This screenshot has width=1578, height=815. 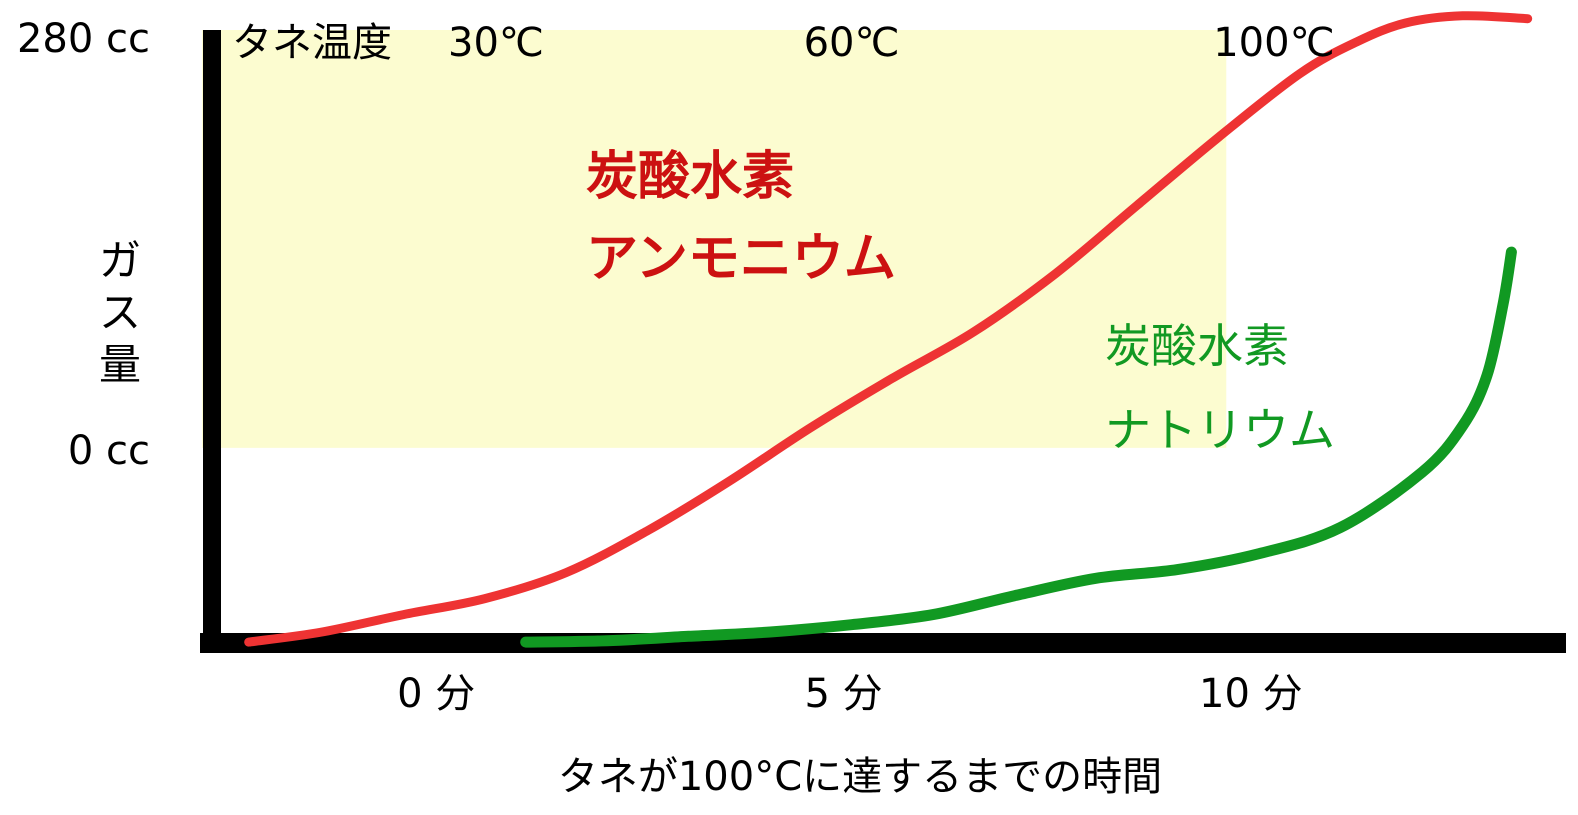 What do you see at coordinates (741, 218) in the screenshot?
I see `series-label-ammonium: 炭酸水素アンモニウム` at bounding box center [741, 218].